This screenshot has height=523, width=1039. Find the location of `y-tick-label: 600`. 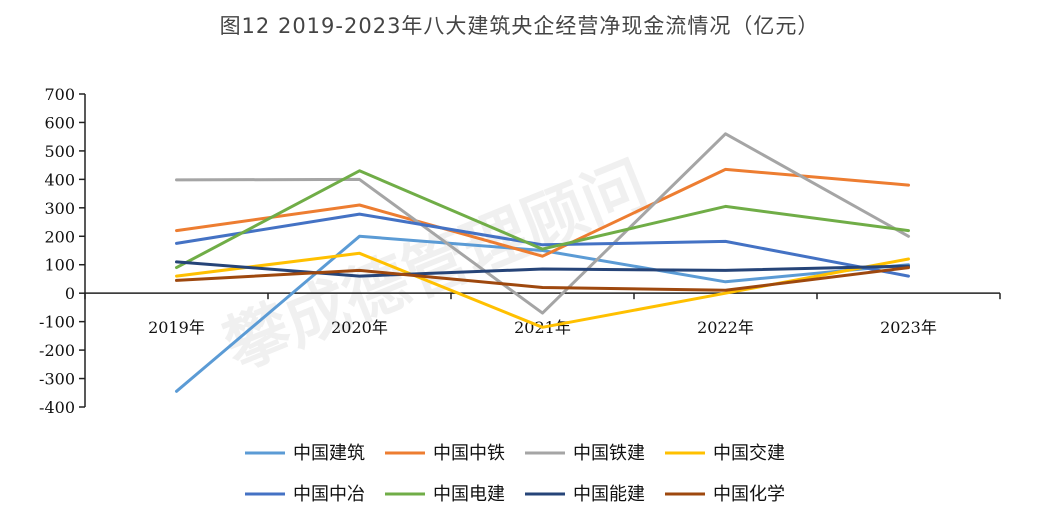

y-tick-label: 600 is located at coordinates (59, 122).